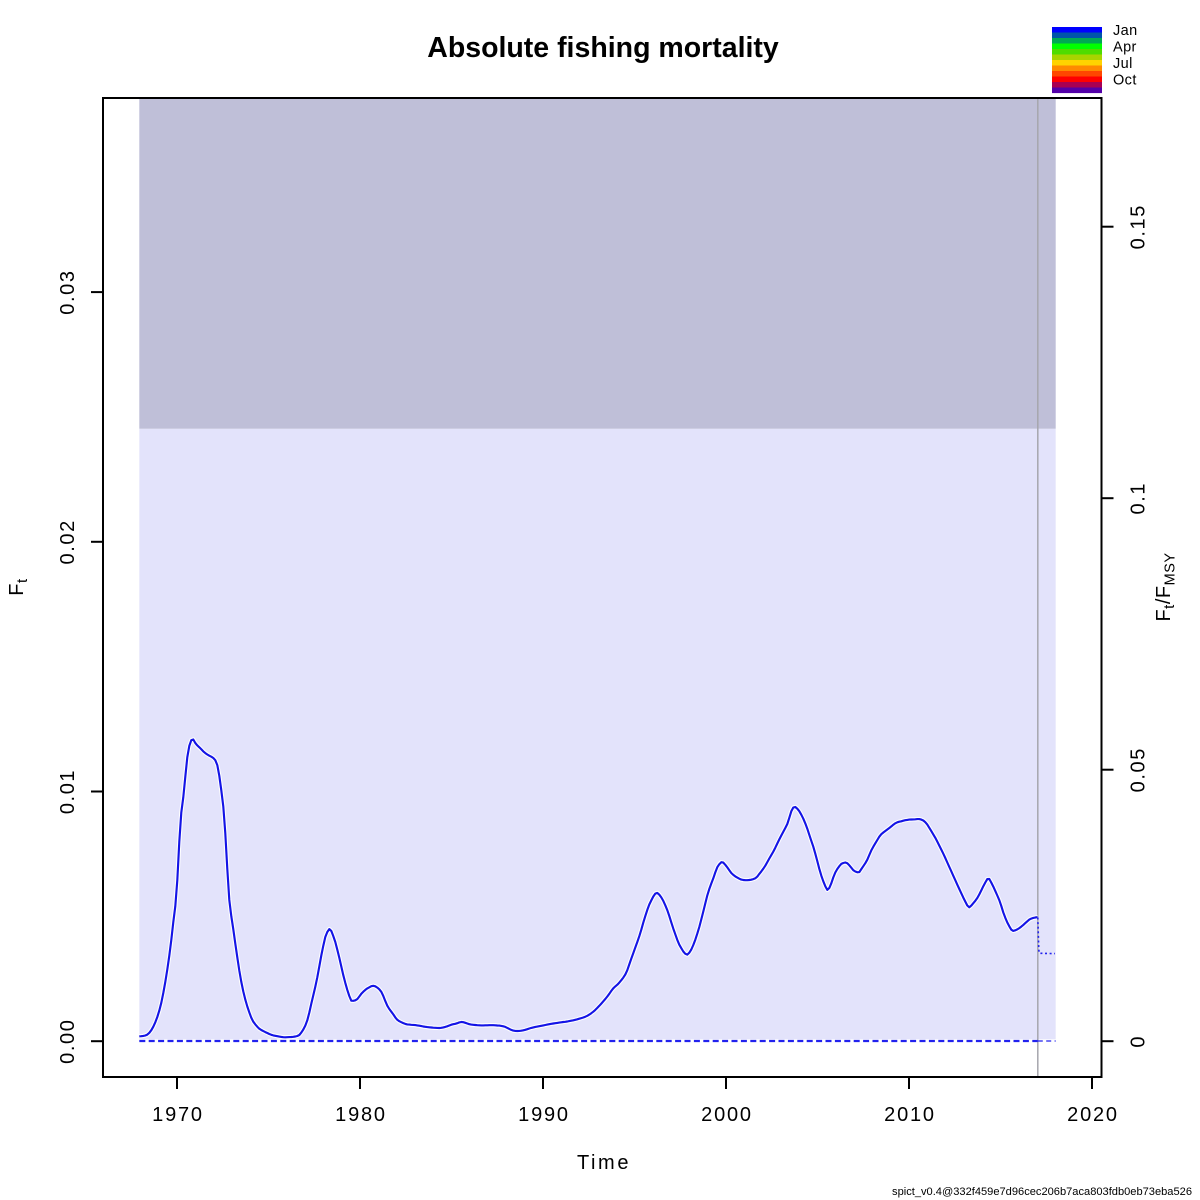  Describe the element at coordinates (178, 1115) in the screenshot. I see `svg-text: 1970` at that location.